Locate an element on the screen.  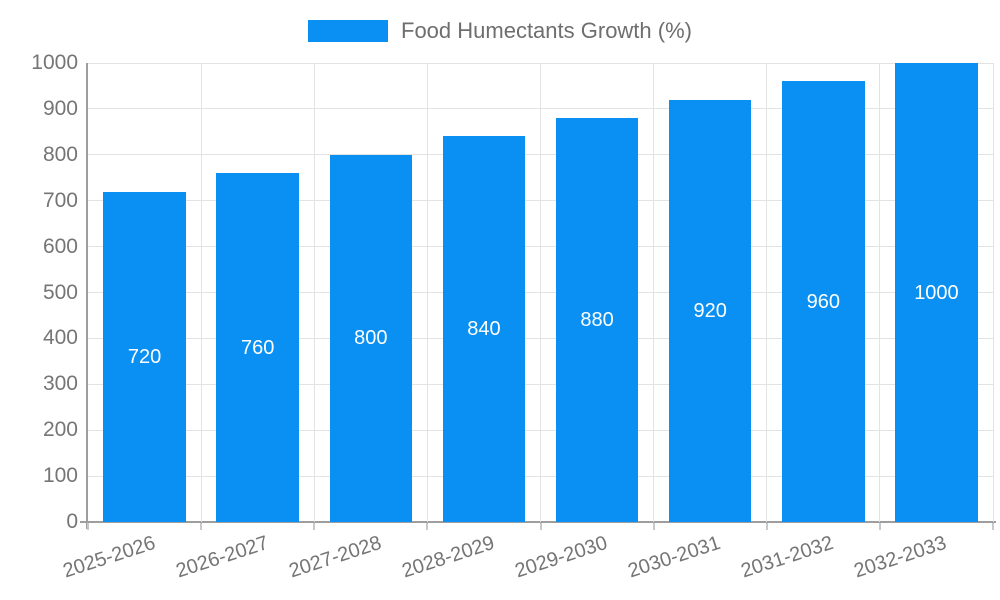
bar-value-label: 1000 is located at coordinates (936, 292).